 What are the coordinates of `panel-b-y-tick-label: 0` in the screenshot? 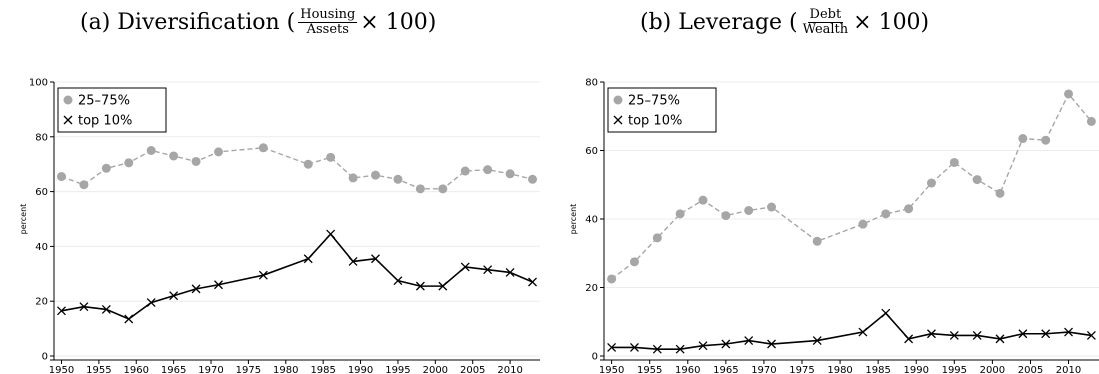 It's located at (595, 357).